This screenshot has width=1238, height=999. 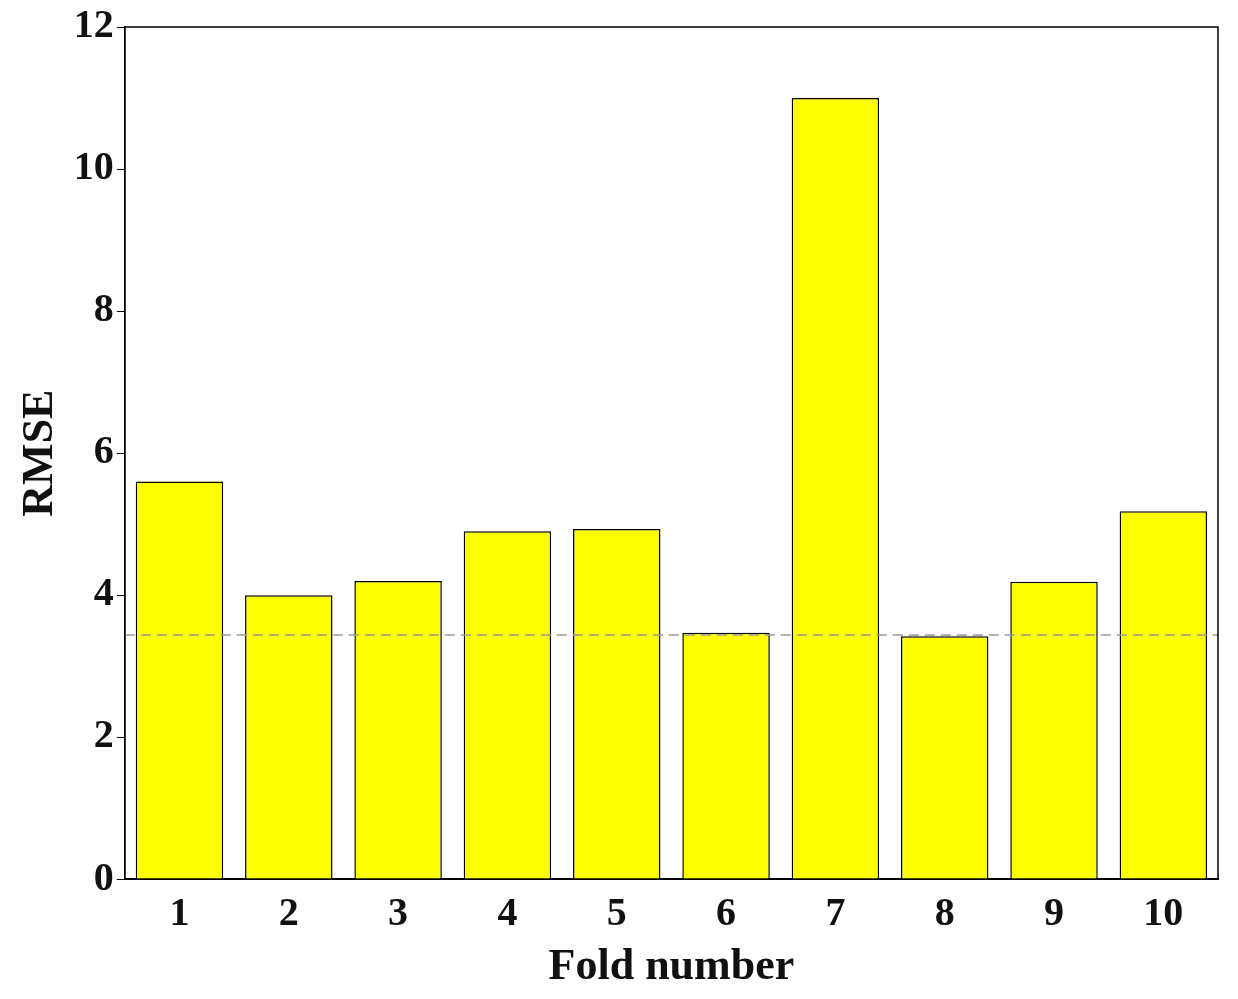 What do you see at coordinates (103, 876) in the screenshot?
I see `y-tick-label: 0` at bounding box center [103, 876].